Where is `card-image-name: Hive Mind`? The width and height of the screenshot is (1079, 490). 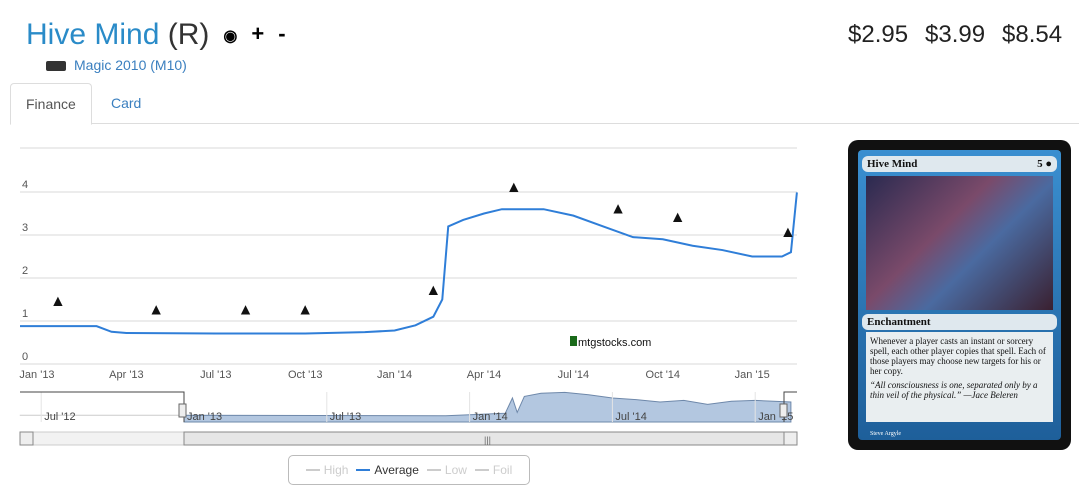
card-image-name: Hive Mind is located at coordinates (892, 164).